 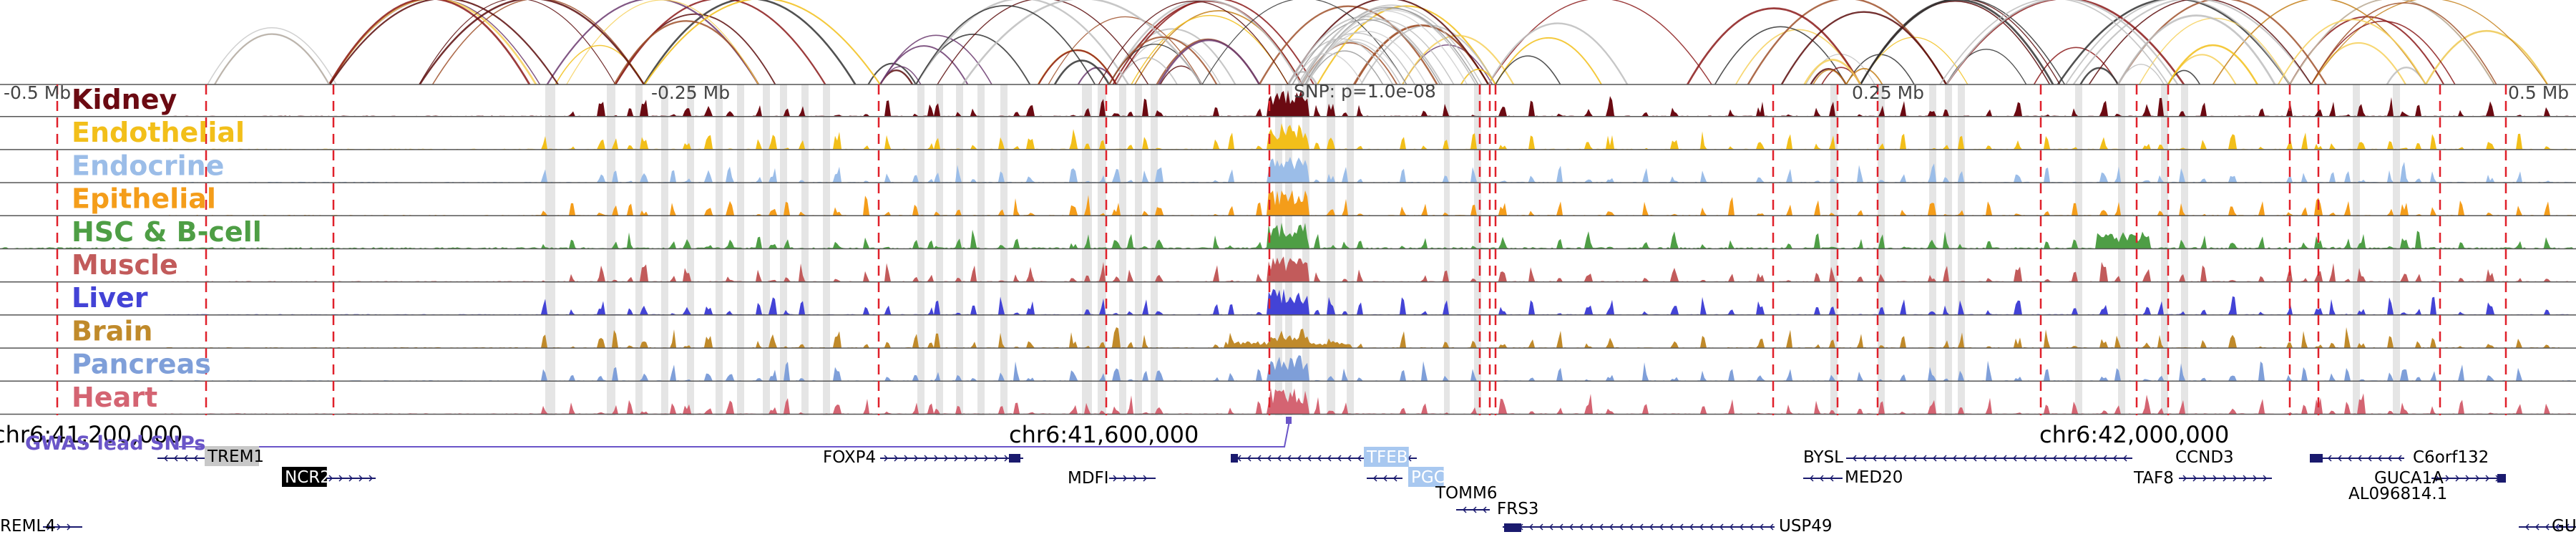 What do you see at coordinates (1517, 509) in the screenshot?
I see `gene-label: FRS3` at bounding box center [1517, 509].